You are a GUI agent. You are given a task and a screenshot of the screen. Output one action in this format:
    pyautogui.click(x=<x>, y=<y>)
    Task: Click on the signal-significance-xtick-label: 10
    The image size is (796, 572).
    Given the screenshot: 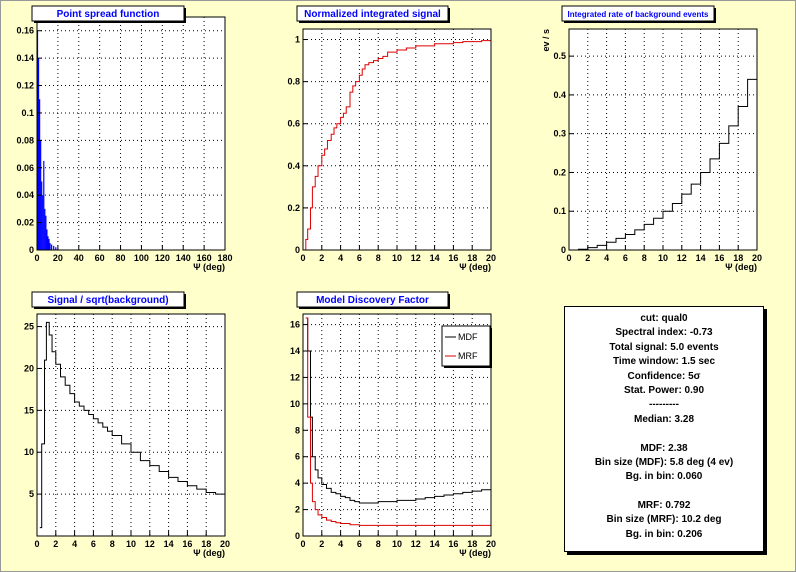 What is the action you would take?
    pyautogui.click(x=131, y=544)
    